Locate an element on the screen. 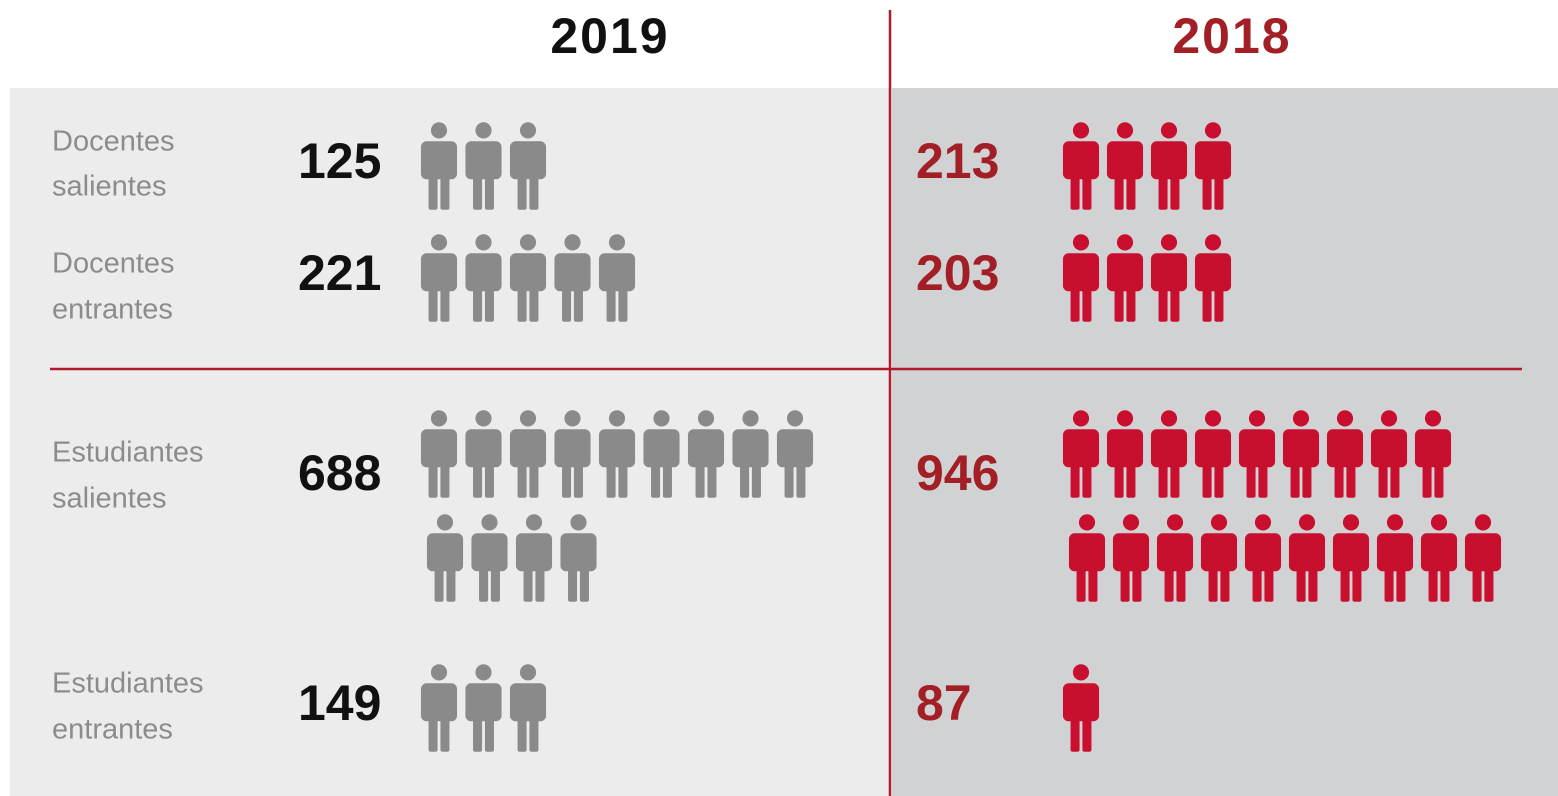 The width and height of the screenshot is (1558, 796). count-number: 87 is located at coordinates (944, 703).